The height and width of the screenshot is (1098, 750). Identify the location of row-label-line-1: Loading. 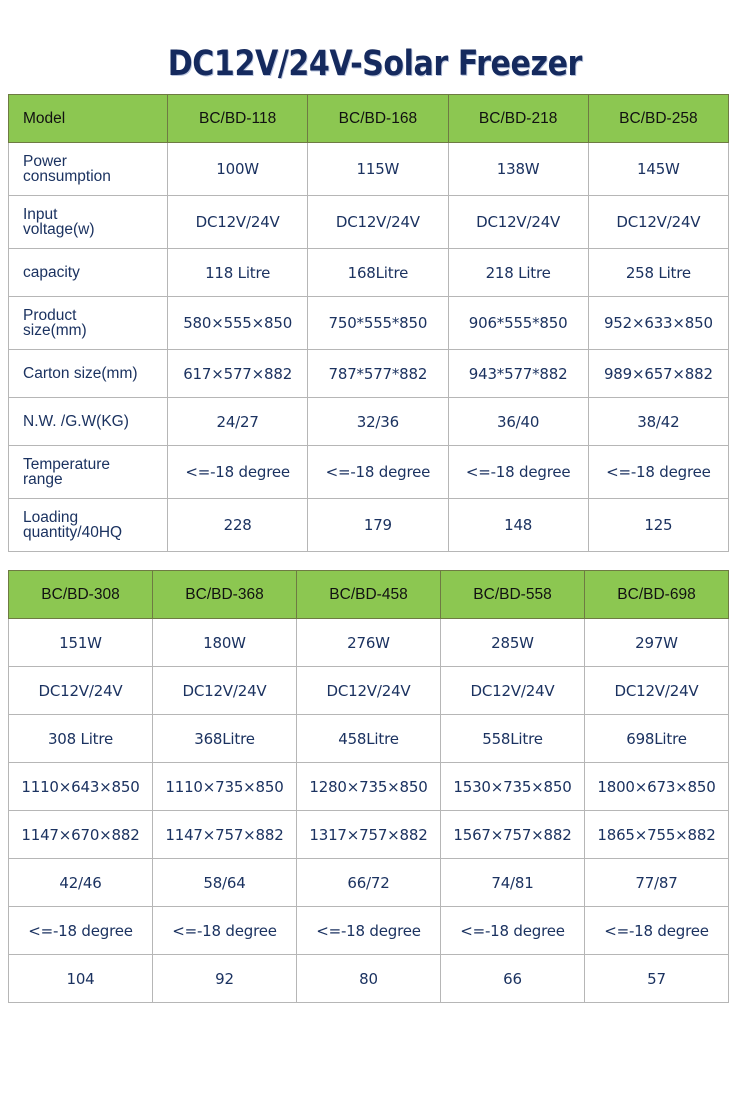
(51, 517).